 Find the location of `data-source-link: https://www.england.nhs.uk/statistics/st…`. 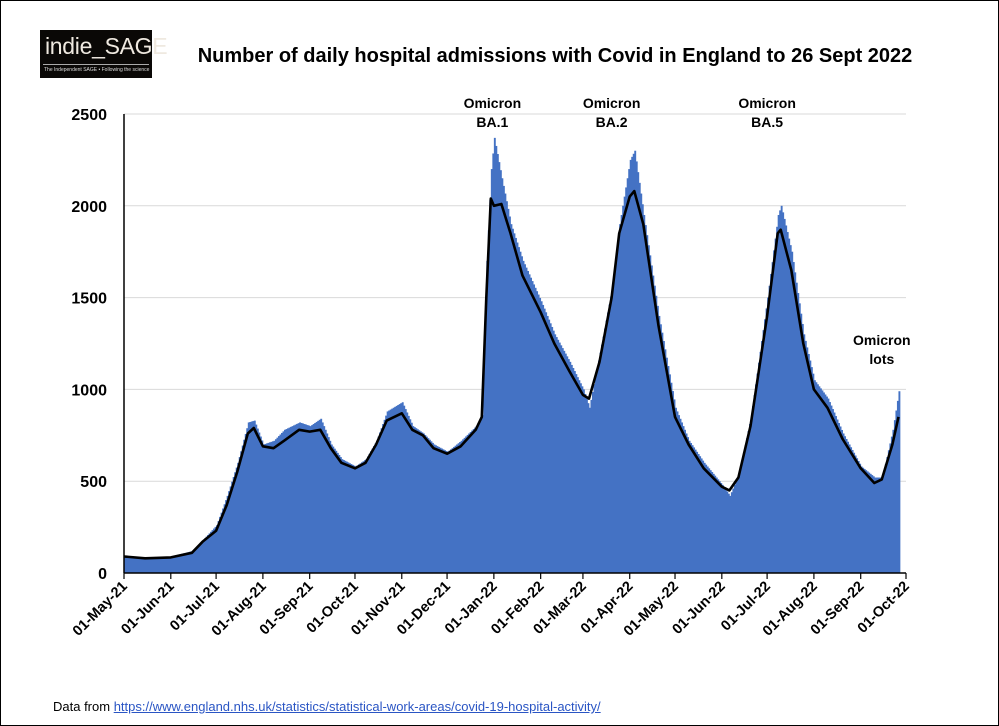

data-source-link: https://www.england.nhs.uk/statistics/st… is located at coordinates (357, 706).